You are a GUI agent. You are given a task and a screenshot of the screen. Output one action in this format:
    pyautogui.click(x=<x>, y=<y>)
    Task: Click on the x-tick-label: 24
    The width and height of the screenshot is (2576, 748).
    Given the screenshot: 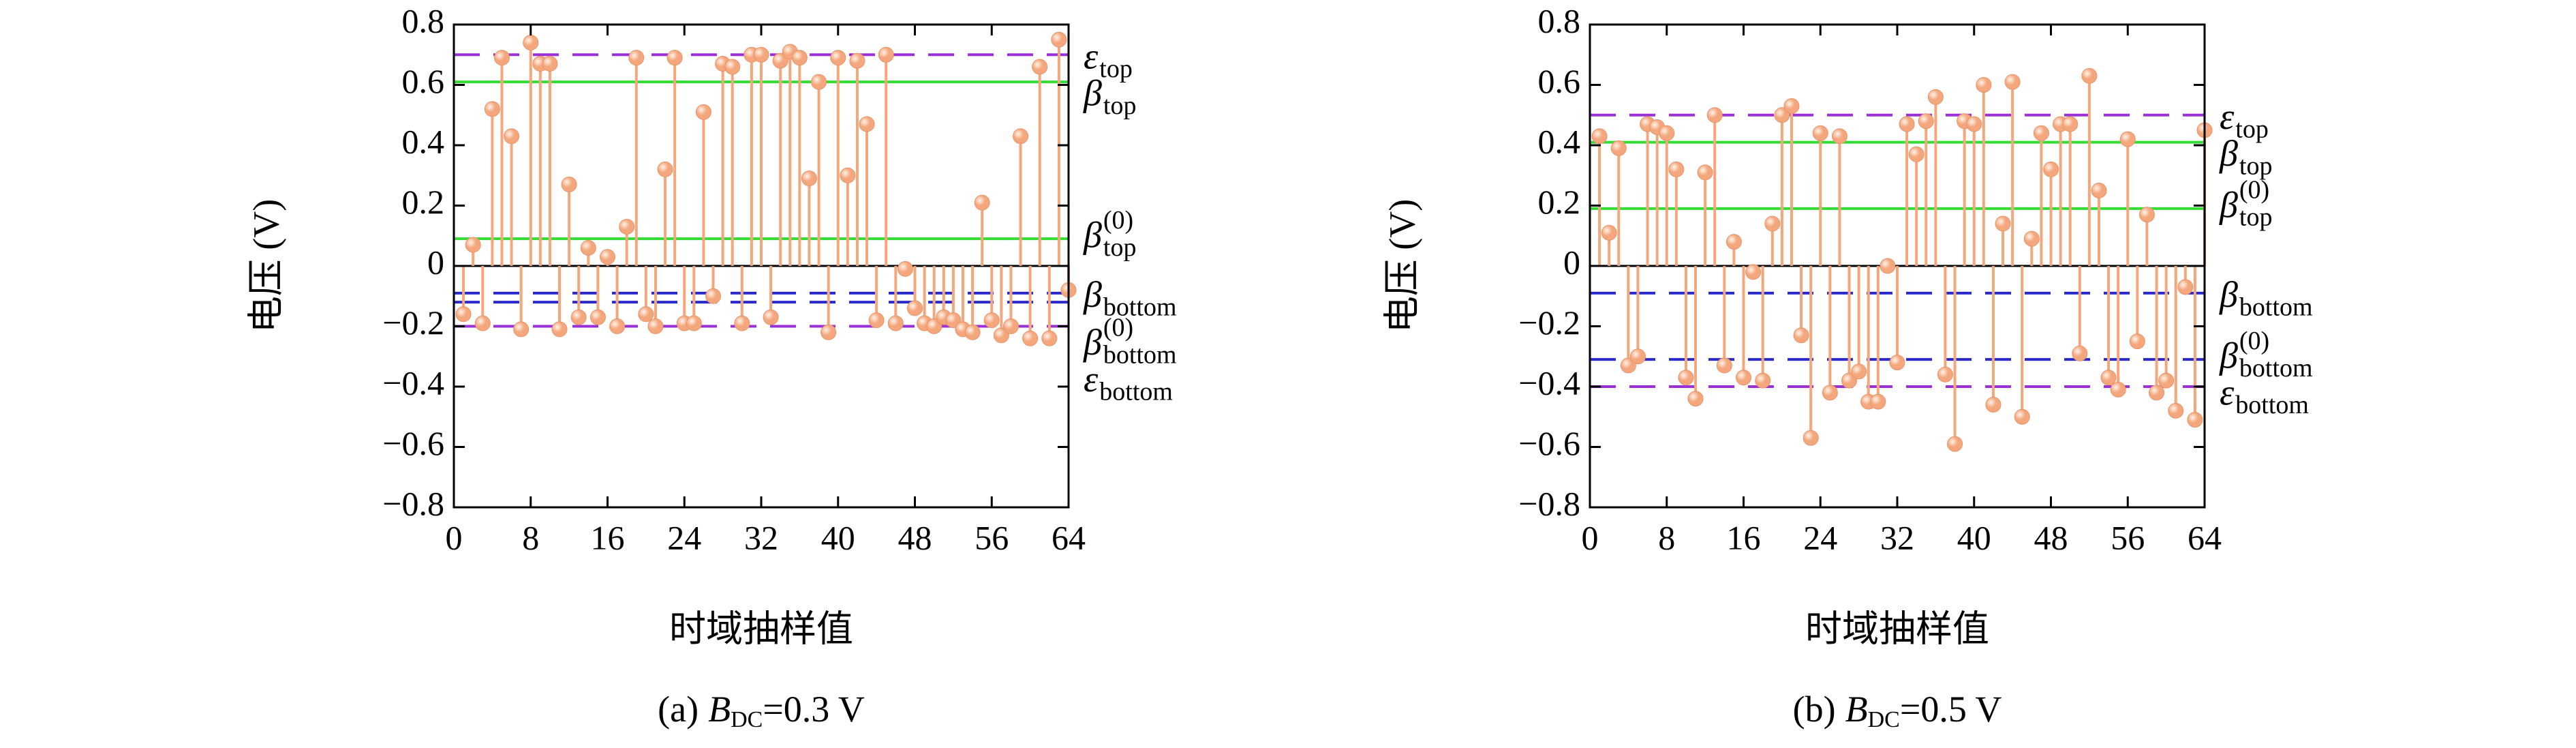 What is the action you would take?
    pyautogui.click(x=1820, y=537)
    